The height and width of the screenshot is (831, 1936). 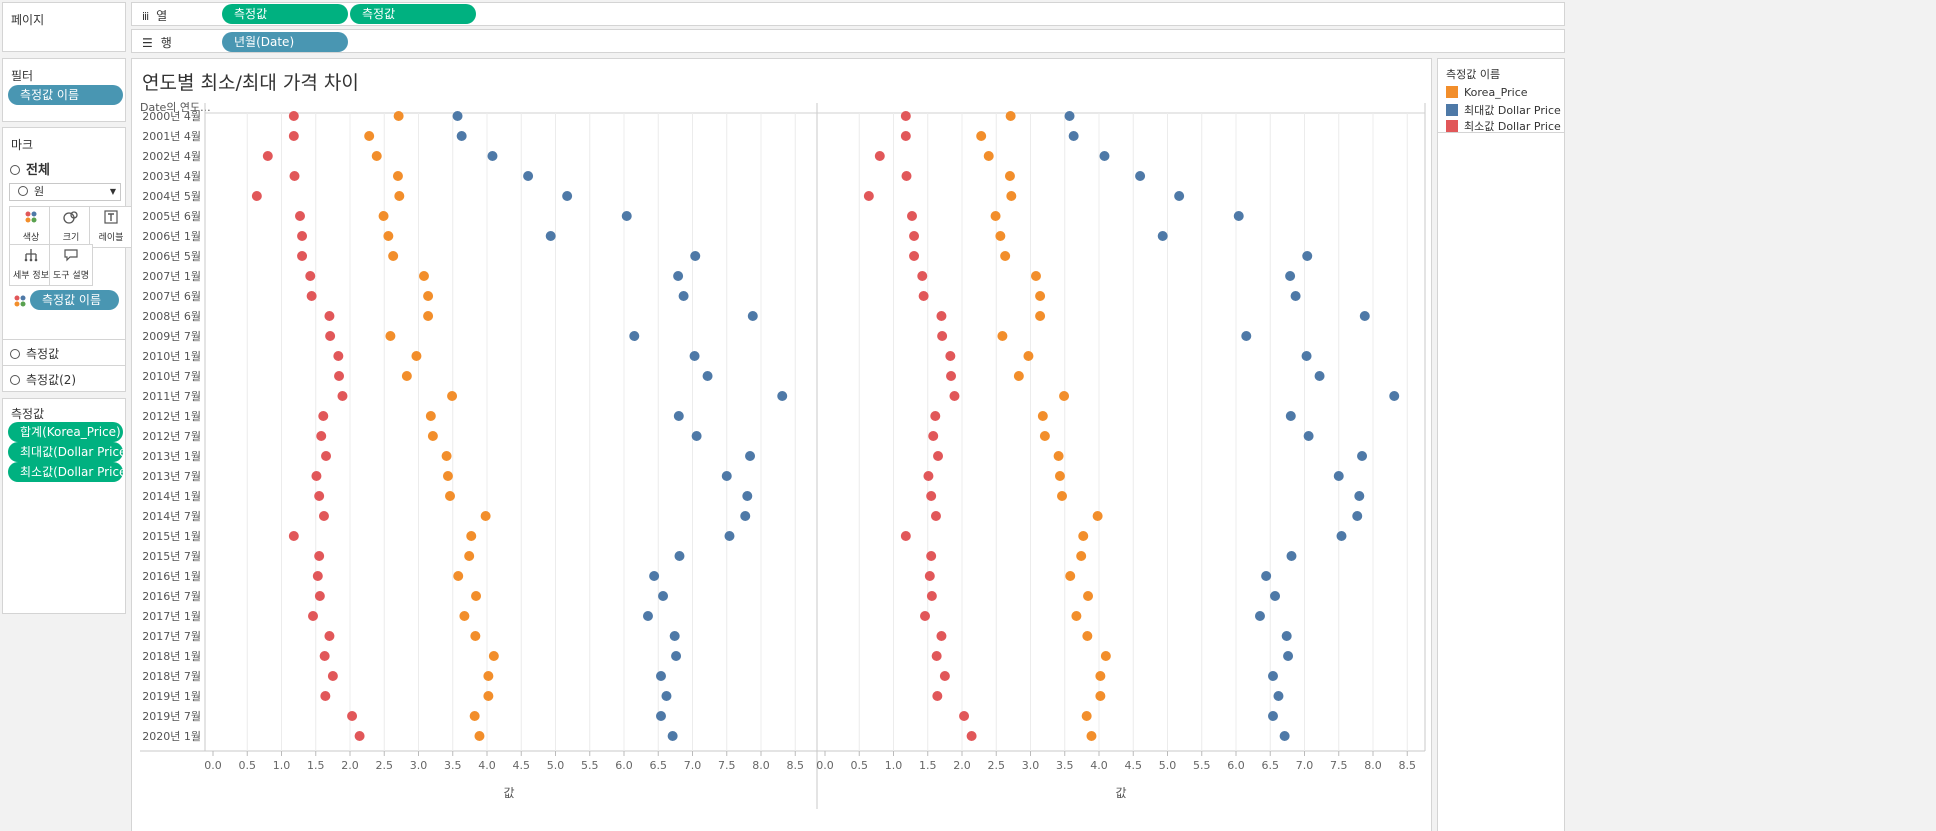 I want to click on rows-shelf: ☰ 행 년월(Date), so click(x=848, y=41).